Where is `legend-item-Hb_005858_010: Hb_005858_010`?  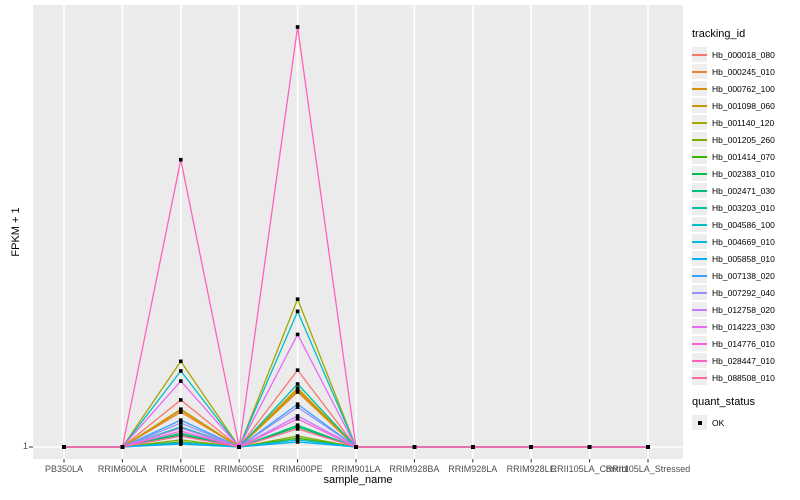 legend-item-Hb_005858_010: Hb_005858_010 is located at coordinates (745, 258).